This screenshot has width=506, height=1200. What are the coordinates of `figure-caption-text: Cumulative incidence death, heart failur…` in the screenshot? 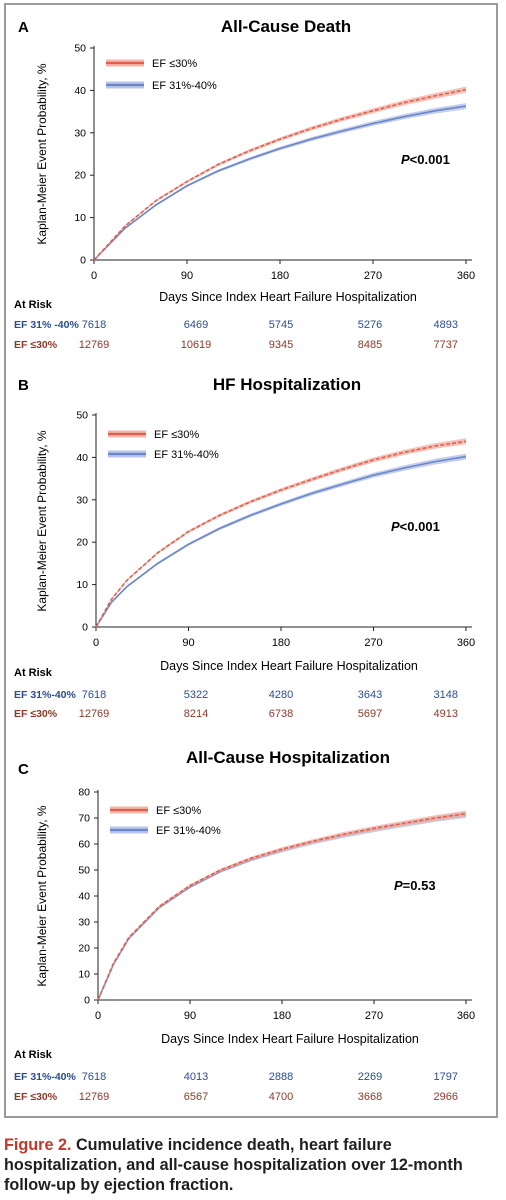 It's located at (233, 1165).